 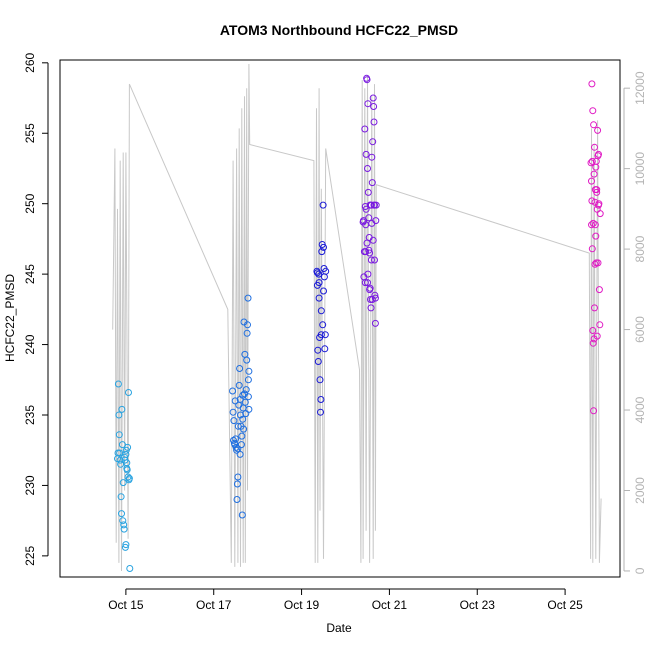 I want to click on x-tick-label: Oct 19, so click(x=302, y=605).